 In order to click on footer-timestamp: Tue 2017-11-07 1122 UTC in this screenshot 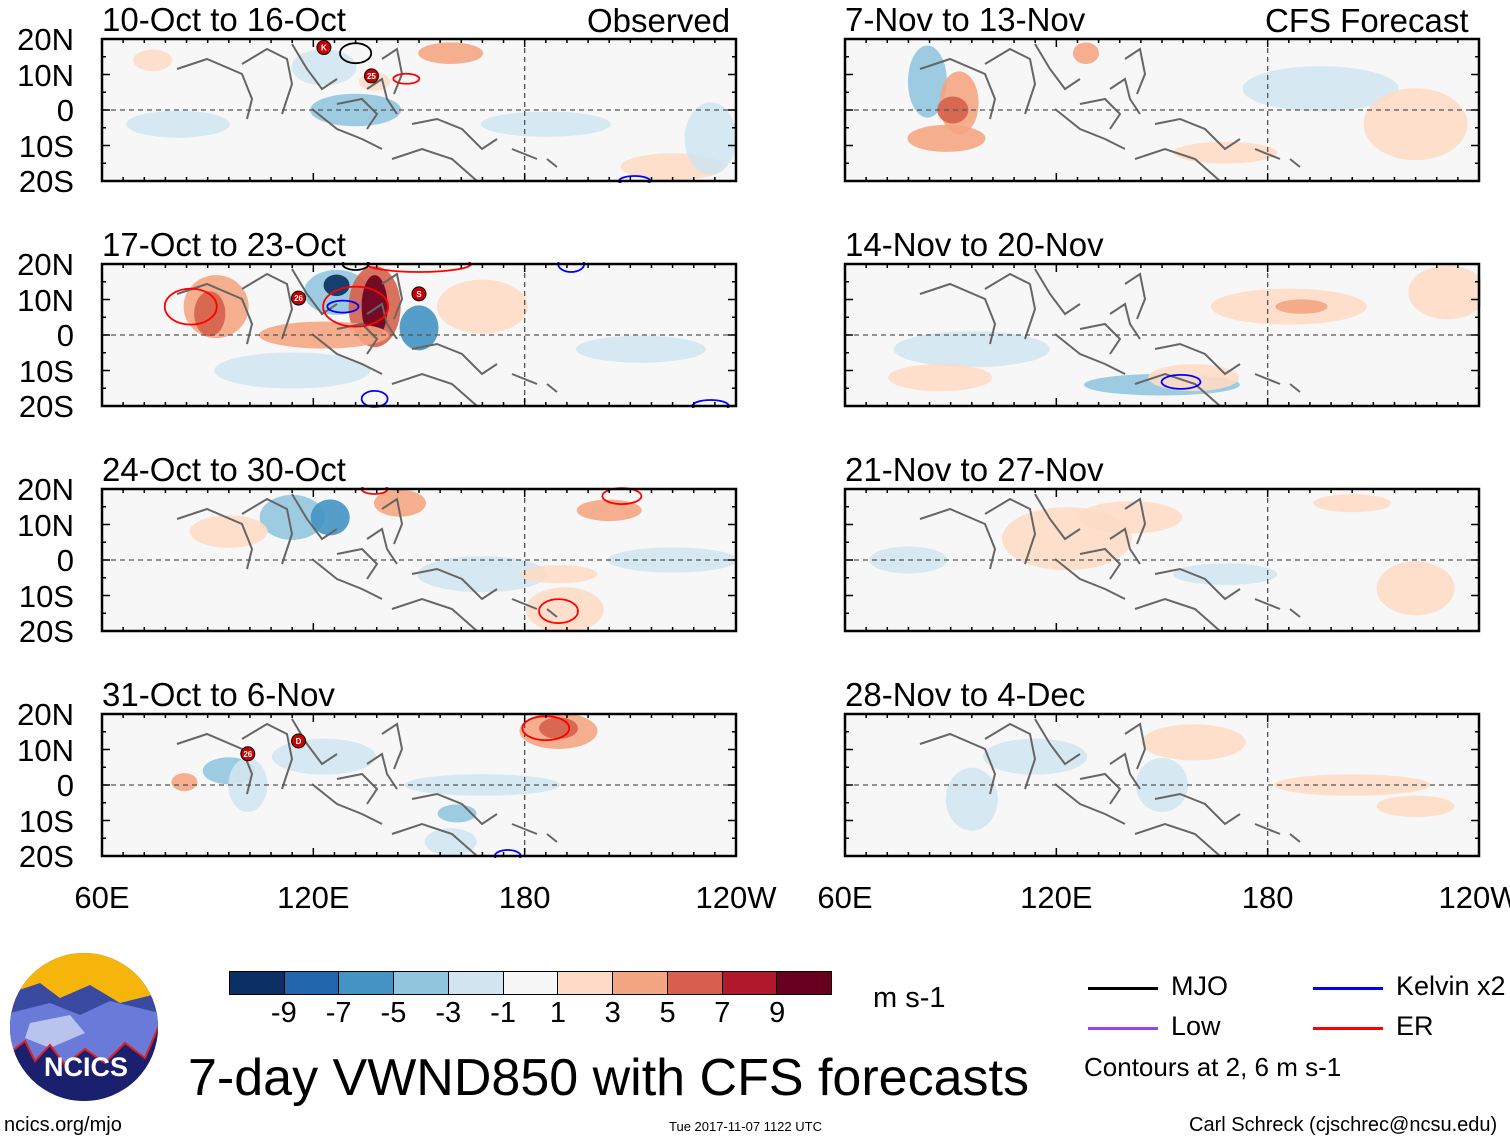, I will do `click(745, 1126)`.